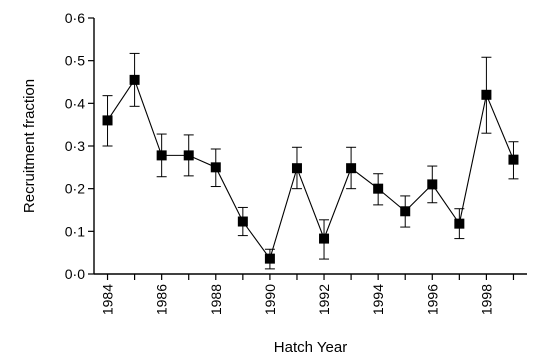  I want to click on x-tick-label: 1986, so click(162, 299).